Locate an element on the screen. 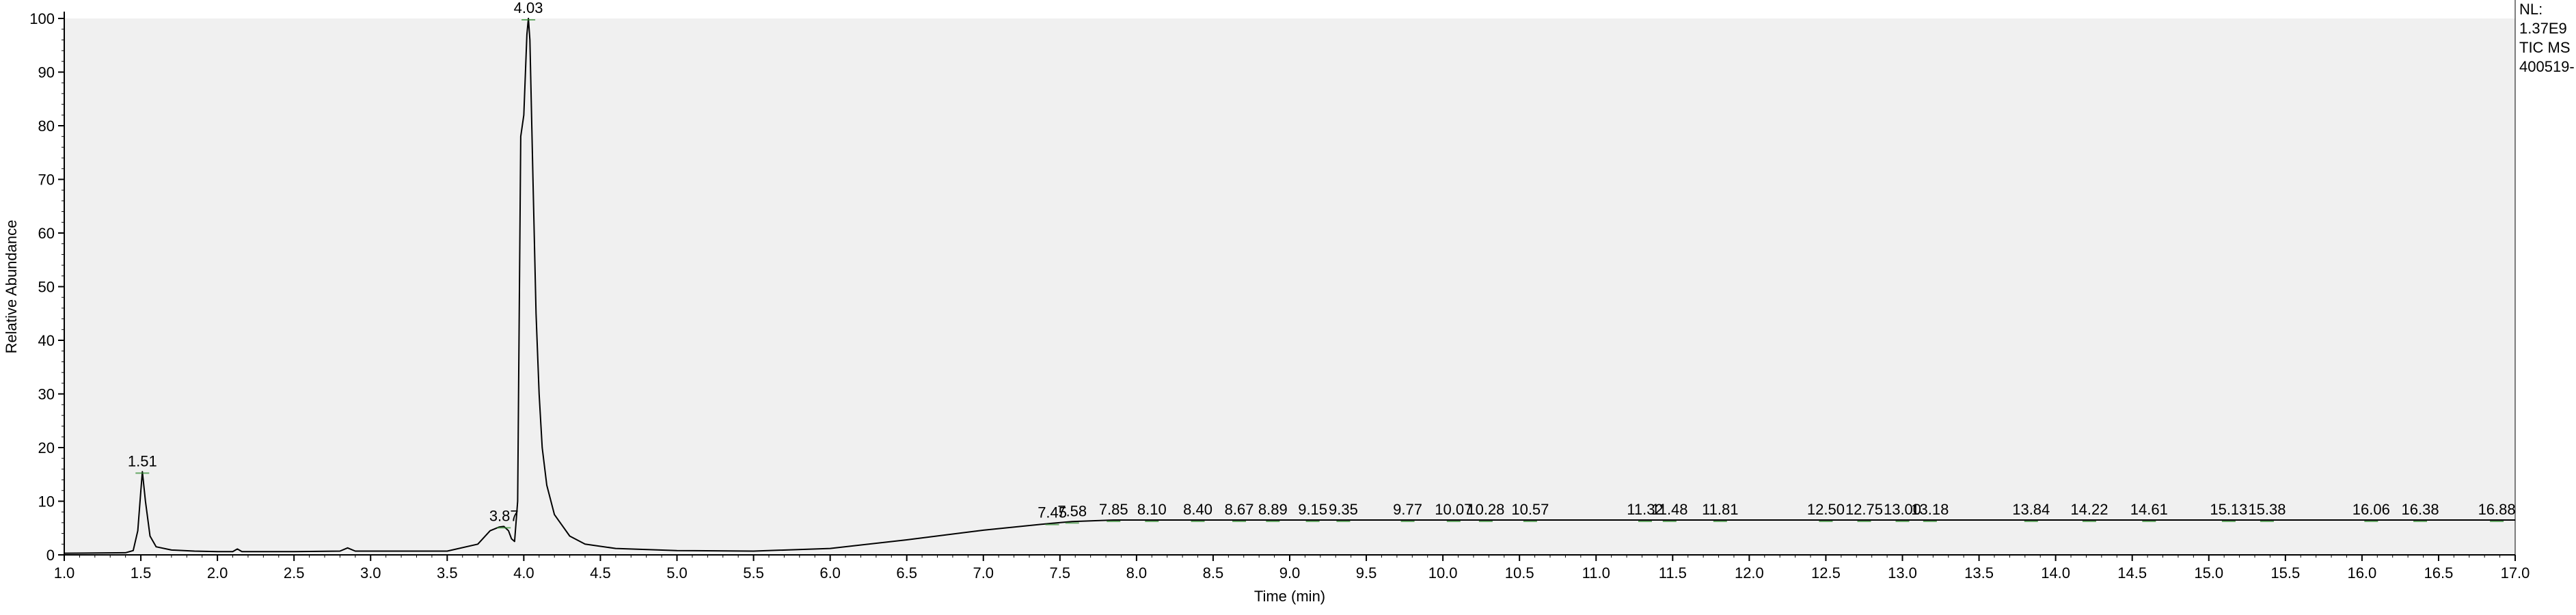 This screenshot has height=615, width=2576. x-tick-label: 8.5 is located at coordinates (1214, 573).